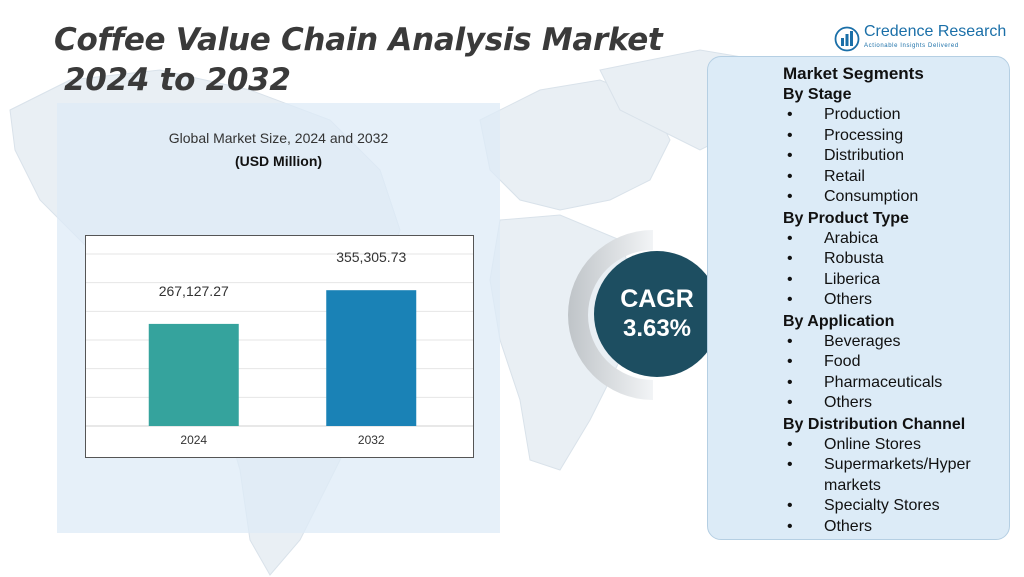 This screenshot has height=577, width=1024. I want to click on segment-list: BeveragesFoodPharmaceuticalsOthers, so click(892, 373).